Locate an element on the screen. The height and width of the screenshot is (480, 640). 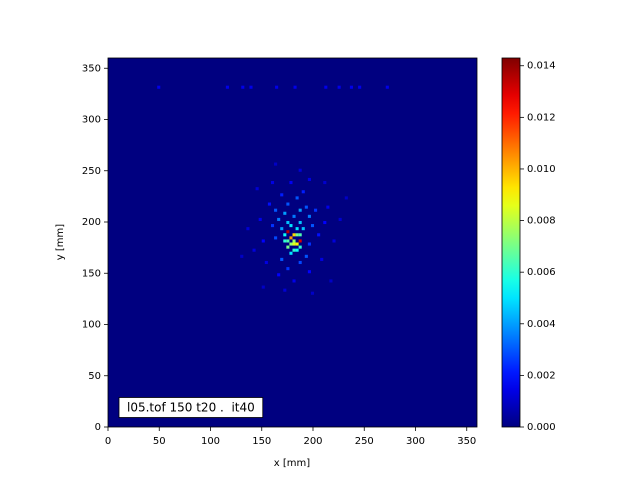
x-tick-label: 100 is located at coordinates (210, 441).